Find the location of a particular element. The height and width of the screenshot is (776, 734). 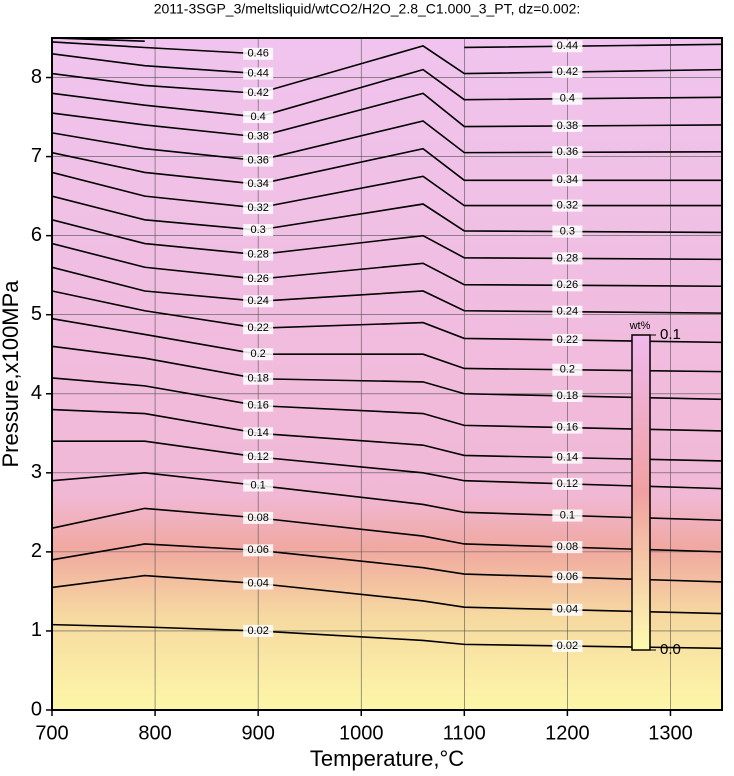

colorbar-tick-label: 0.0 is located at coordinates (670, 649).